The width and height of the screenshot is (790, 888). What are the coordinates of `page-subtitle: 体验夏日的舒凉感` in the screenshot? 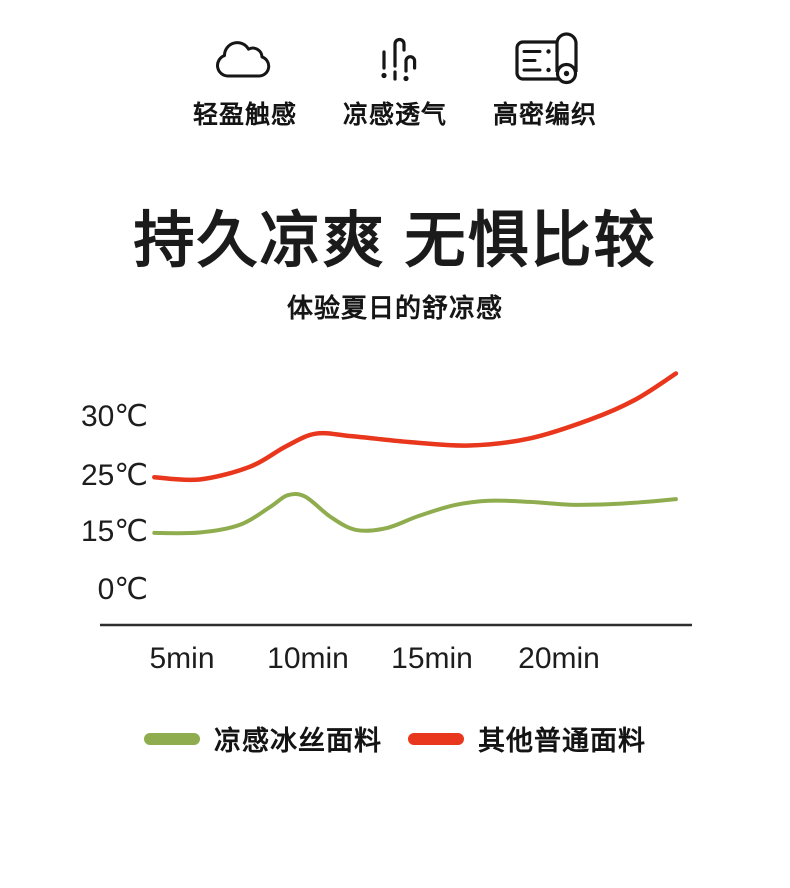 It's located at (394, 308).